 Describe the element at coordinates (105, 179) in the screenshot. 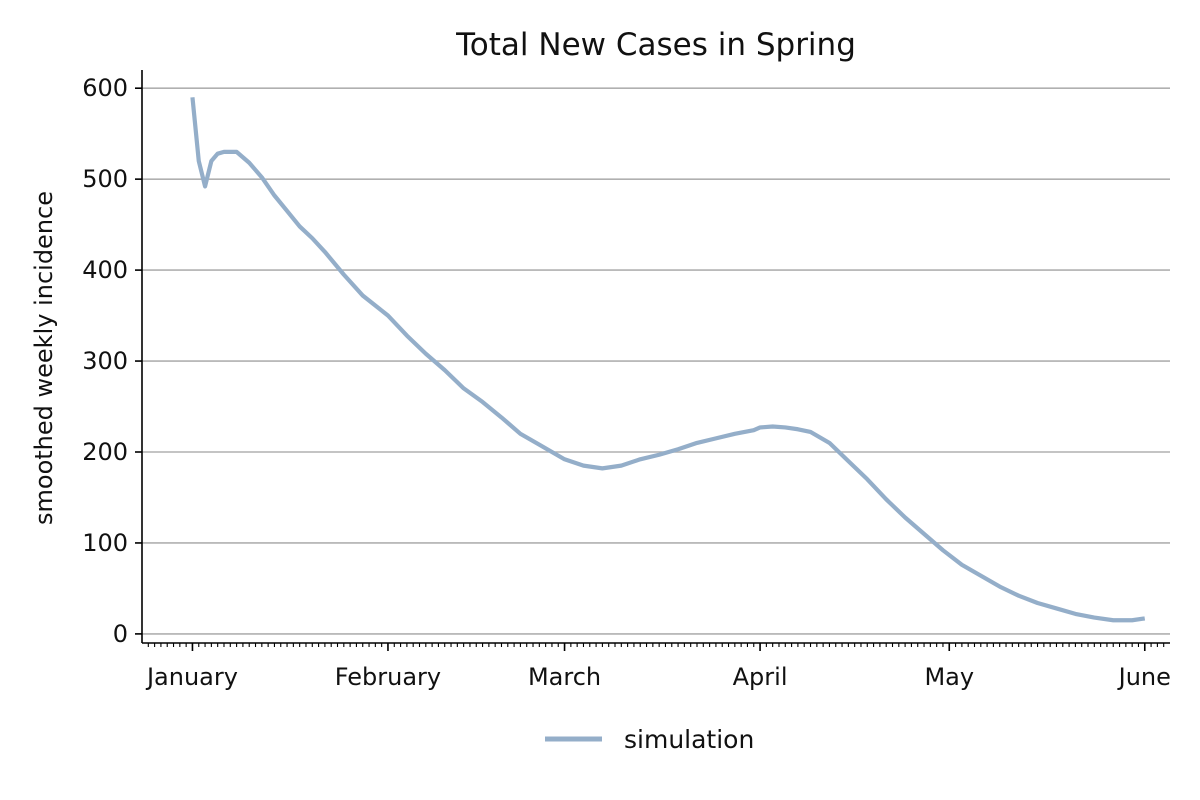

I see `y-tick-label-500: 500` at that location.